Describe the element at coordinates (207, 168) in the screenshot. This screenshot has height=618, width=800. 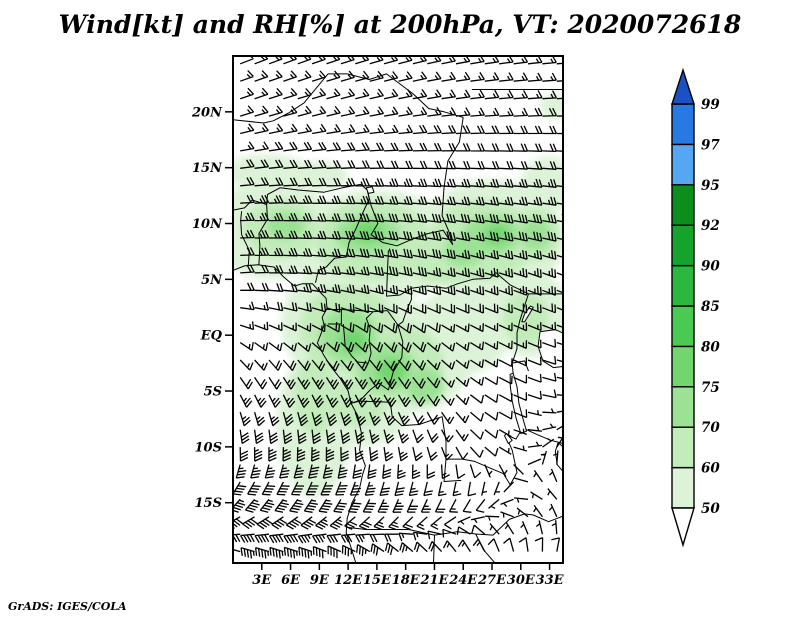
I see `lat-tick-label: 15N` at that location.